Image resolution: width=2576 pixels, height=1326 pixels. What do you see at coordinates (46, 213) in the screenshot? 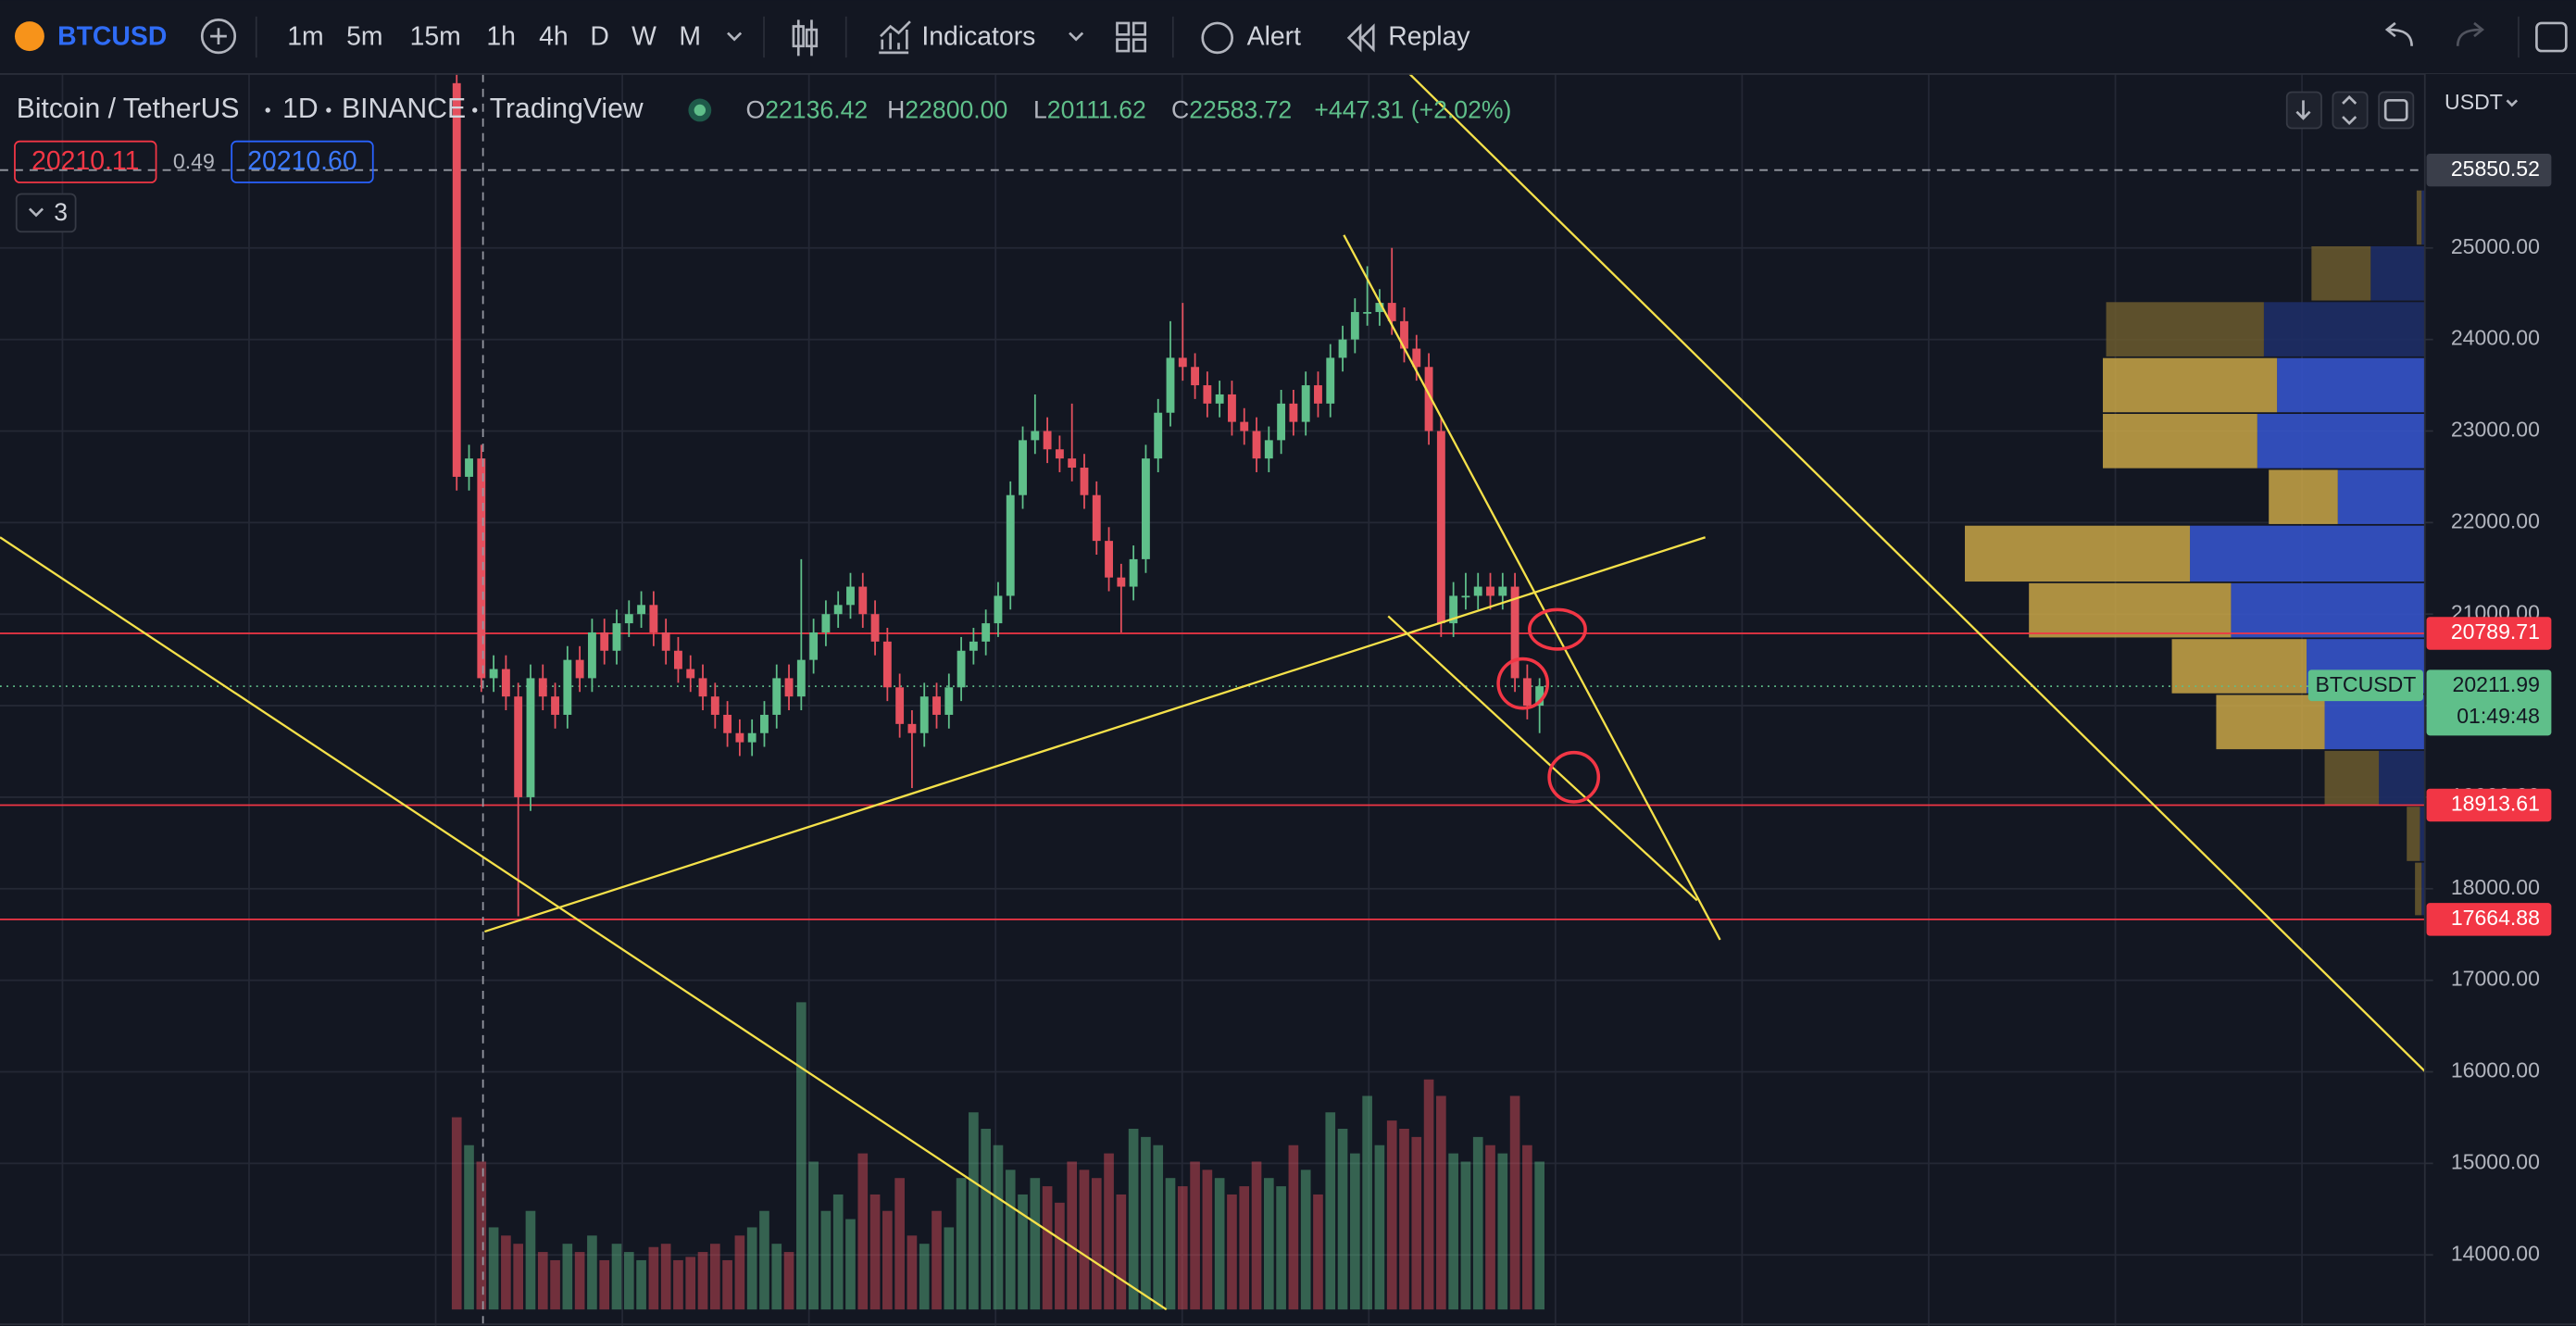
I see `indicators-toggle` at bounding box center [46, 213].